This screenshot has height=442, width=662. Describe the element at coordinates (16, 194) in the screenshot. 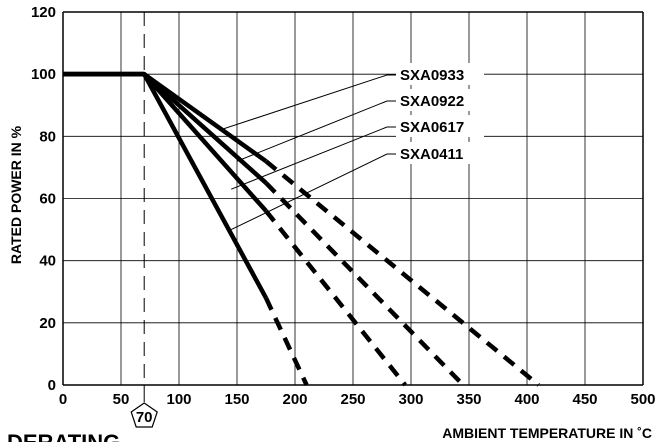

I see `y-axis-label: RATED POWER IN %` at that location.